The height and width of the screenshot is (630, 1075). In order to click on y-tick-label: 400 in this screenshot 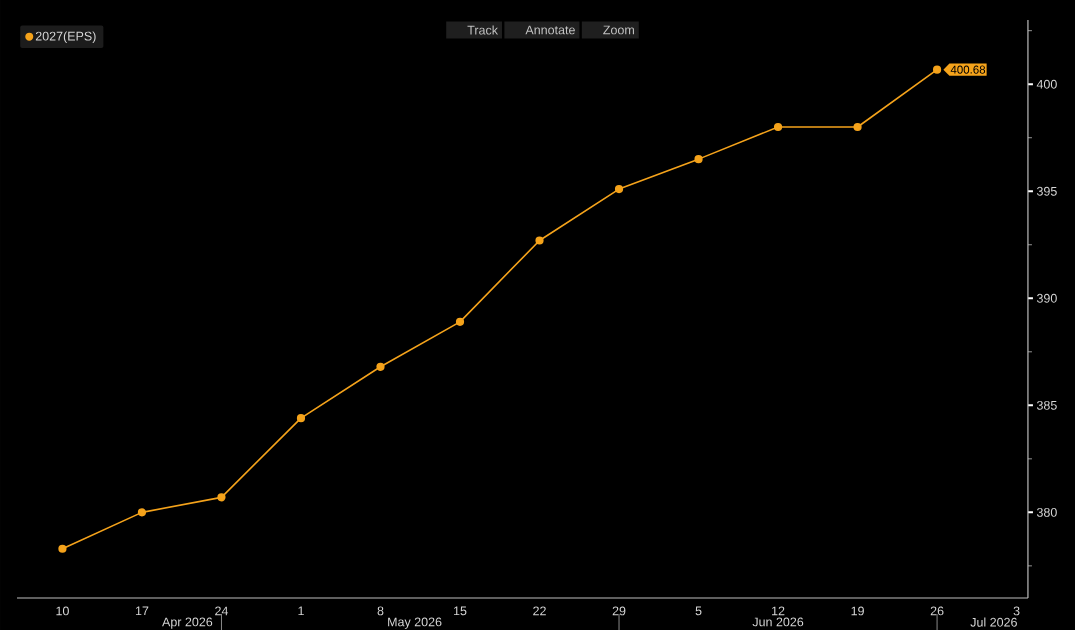, I will do `click(1046, 84)`.